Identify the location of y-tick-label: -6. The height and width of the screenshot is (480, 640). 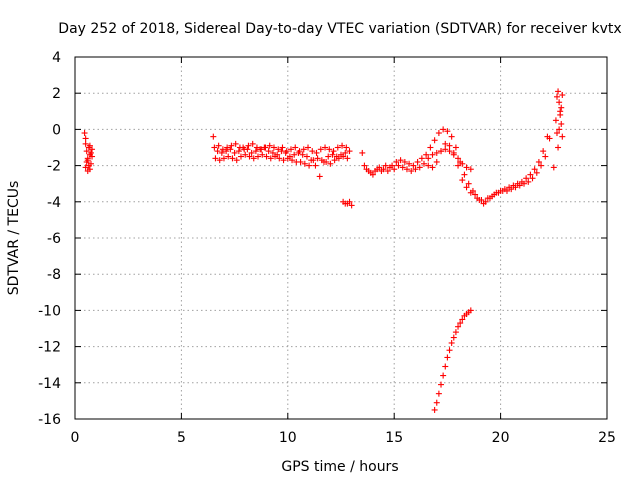
(54, 239).